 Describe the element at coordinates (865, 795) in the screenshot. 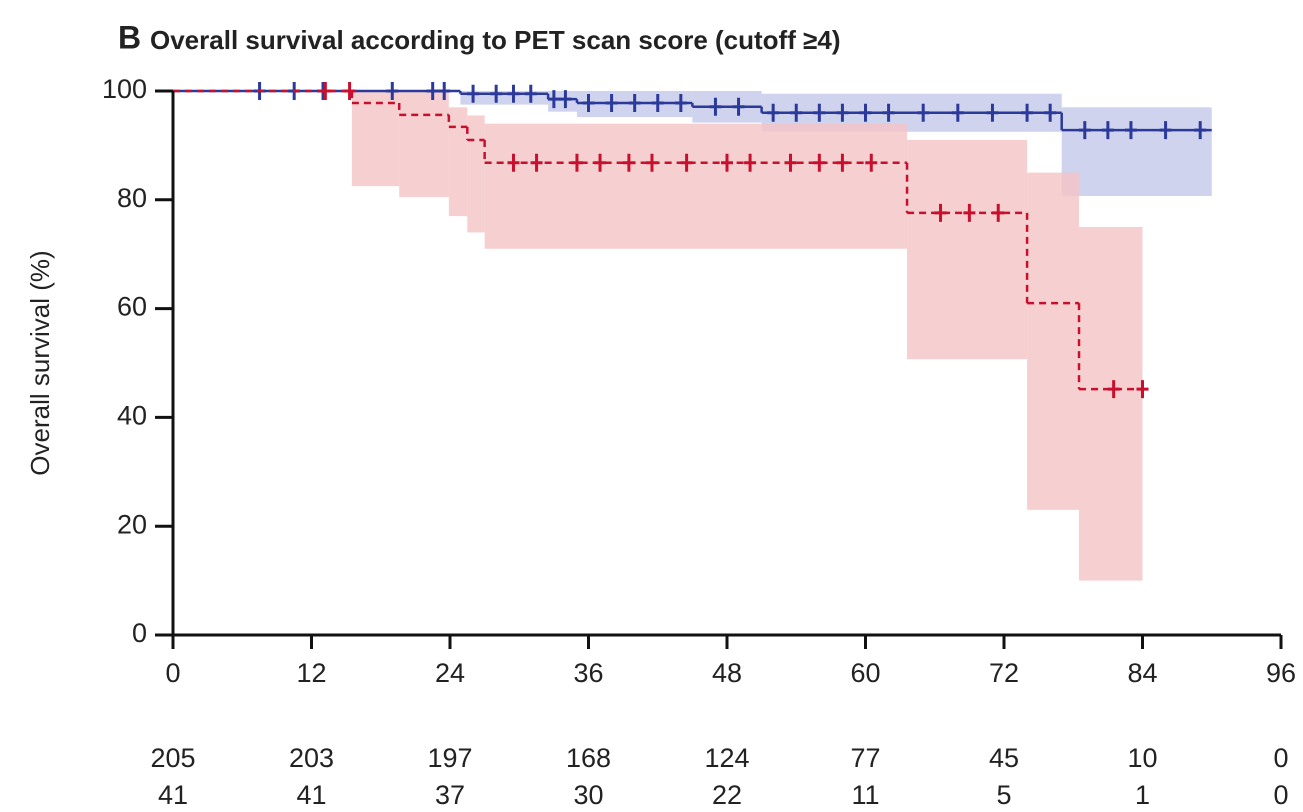

I see `at-risk-count: 11` at that location.